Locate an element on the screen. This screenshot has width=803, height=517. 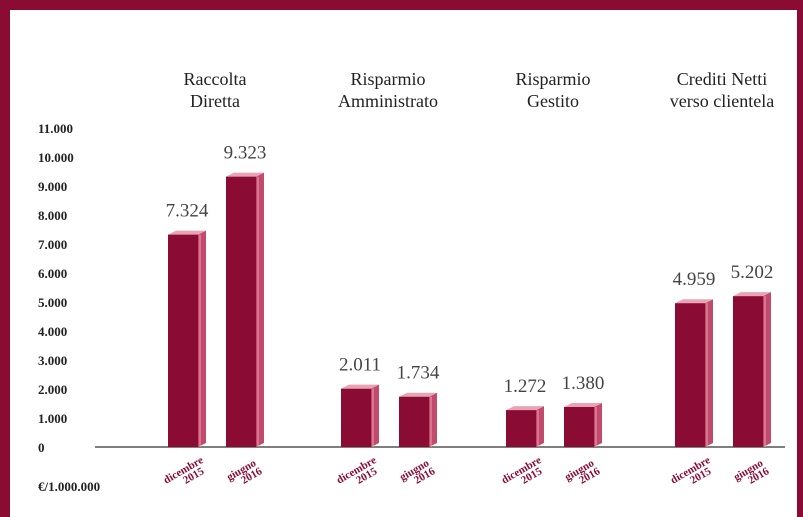
unit-label: €/1.000.000 is located at coordinates (69, 486).